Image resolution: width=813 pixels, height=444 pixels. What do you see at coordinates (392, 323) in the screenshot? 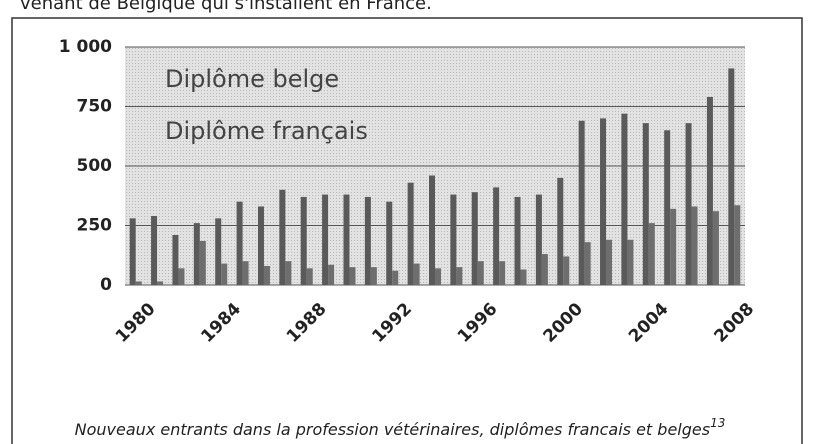
I see `x-tick-label: 1992` at bounding box center [392, 323].